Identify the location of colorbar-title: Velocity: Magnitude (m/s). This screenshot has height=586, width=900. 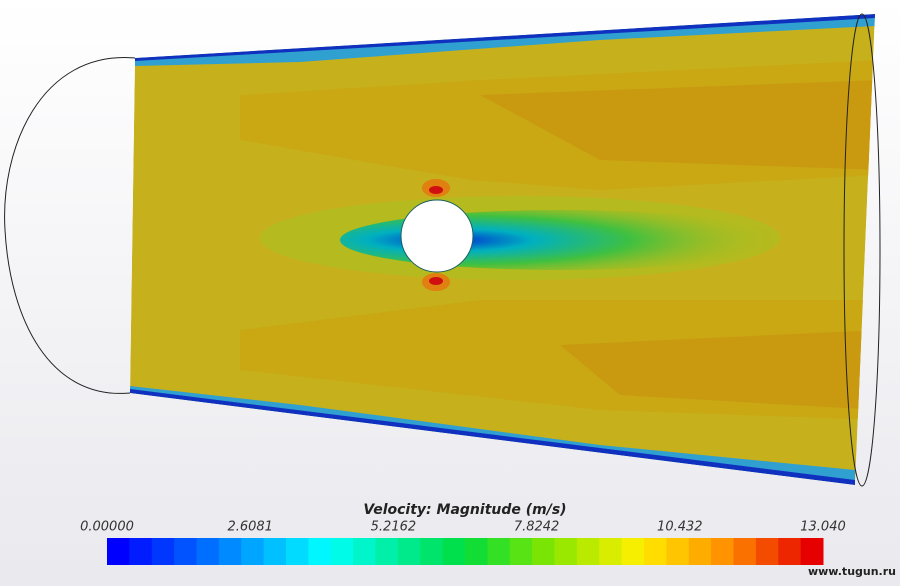
(464, 510).